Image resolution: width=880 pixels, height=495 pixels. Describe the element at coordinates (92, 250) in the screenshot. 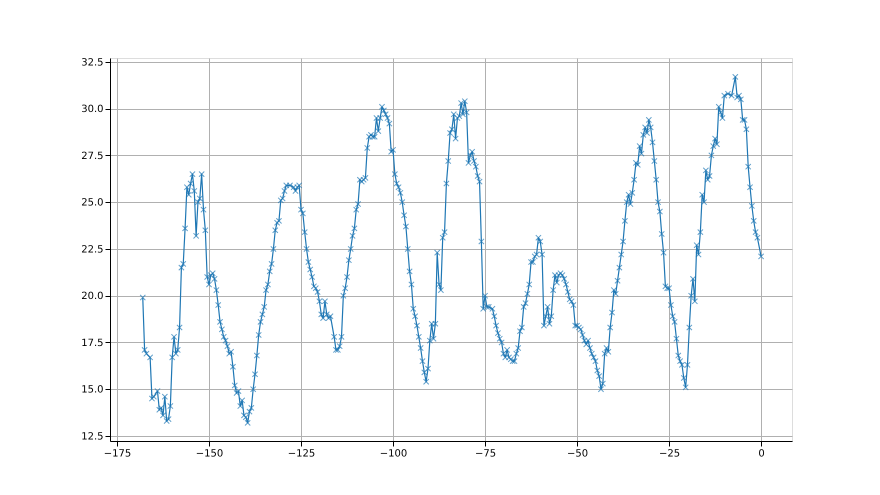

I see `y-tick-label: 22.5` at that location.